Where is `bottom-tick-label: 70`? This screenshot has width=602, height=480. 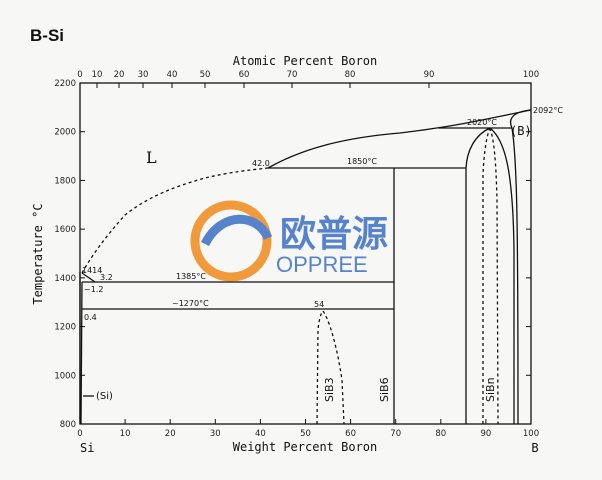
bottom-tick-label: 70 is located at coordinates (395, 434).